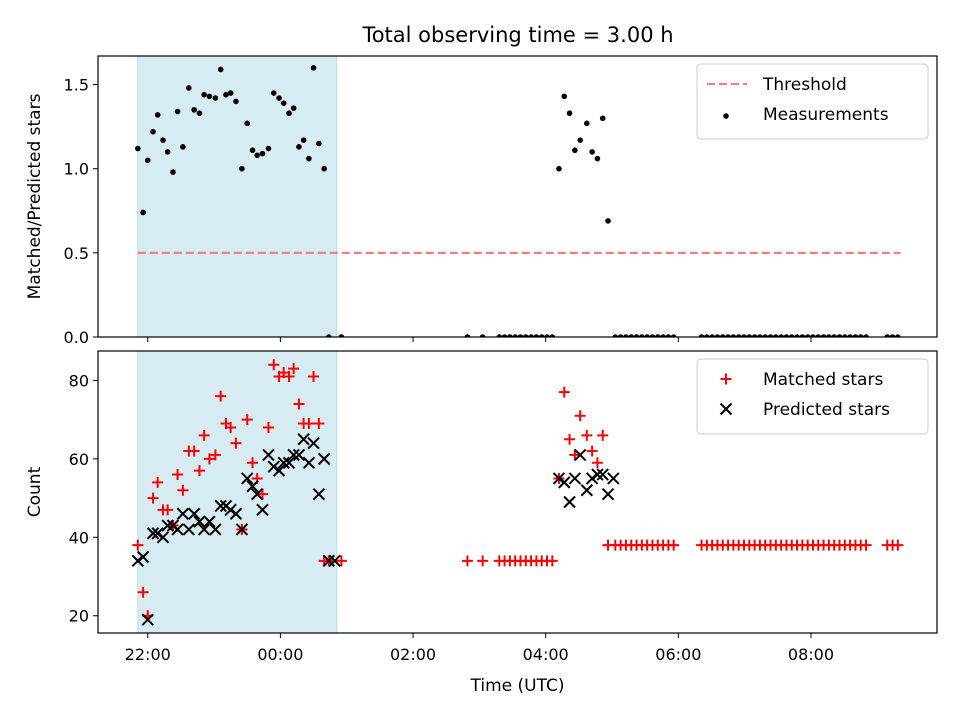 The height and width of the screenshot is (720, 960). I want to click on bottom-legend-label: Matched stars, so click(823, 380).